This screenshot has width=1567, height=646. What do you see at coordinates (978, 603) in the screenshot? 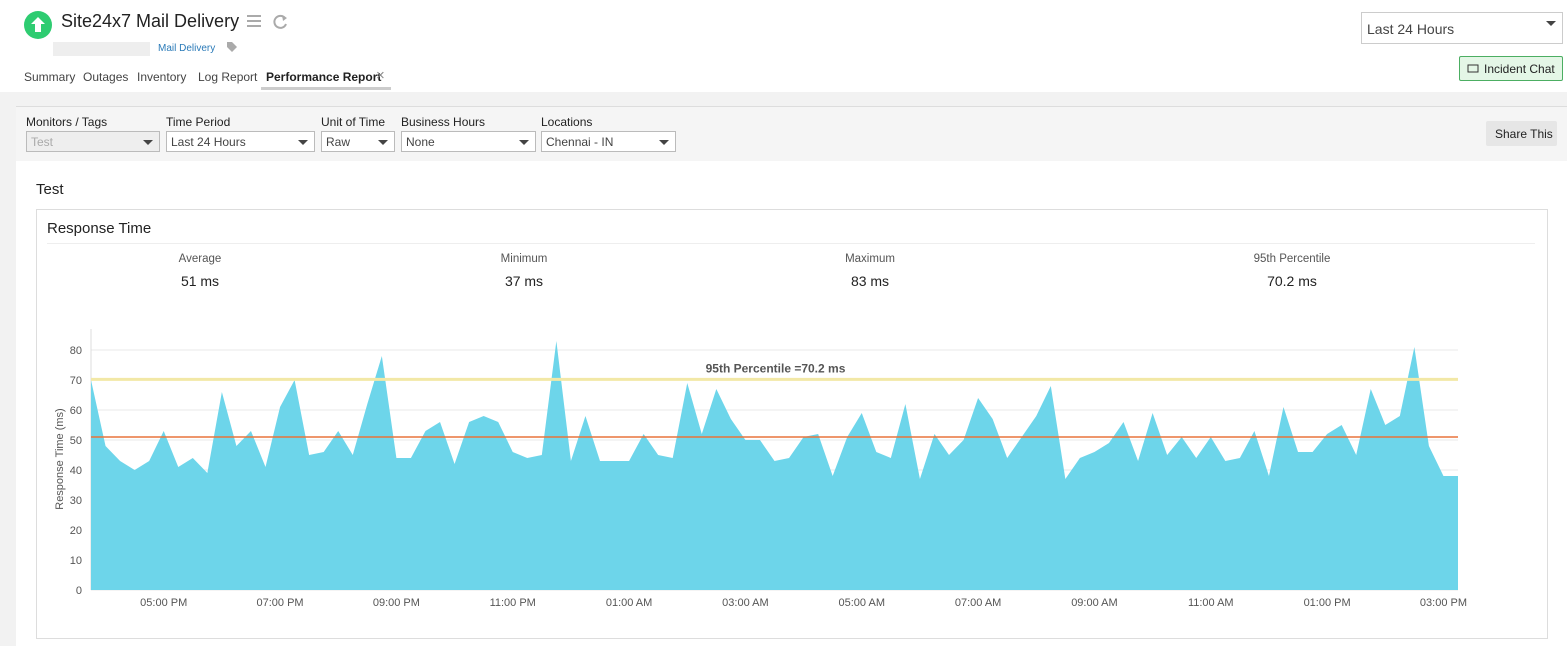
I see `x-tick-label: 07:00 AM` at bounding box center [978, 603].